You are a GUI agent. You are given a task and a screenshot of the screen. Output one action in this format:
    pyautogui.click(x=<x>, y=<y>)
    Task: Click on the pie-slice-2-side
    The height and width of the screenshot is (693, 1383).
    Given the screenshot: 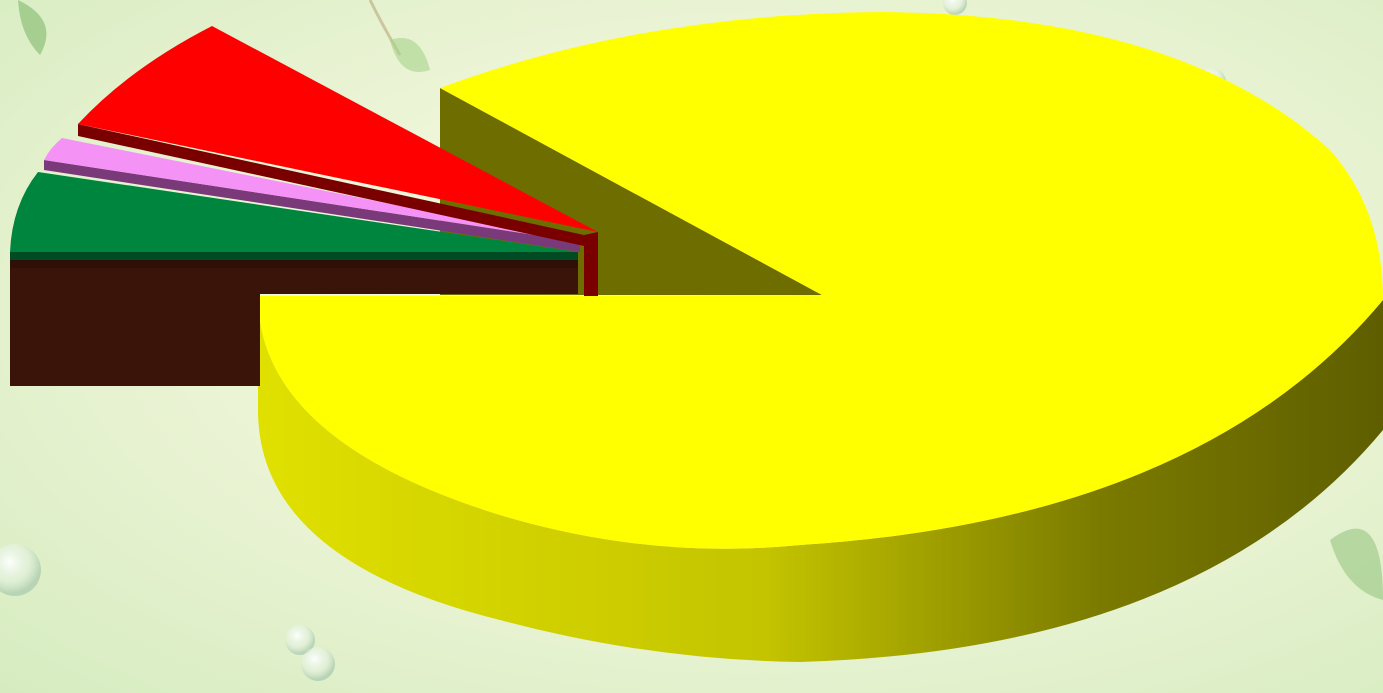 What is the action you would take?
    pyautogui.click(x=338, y=210)
    